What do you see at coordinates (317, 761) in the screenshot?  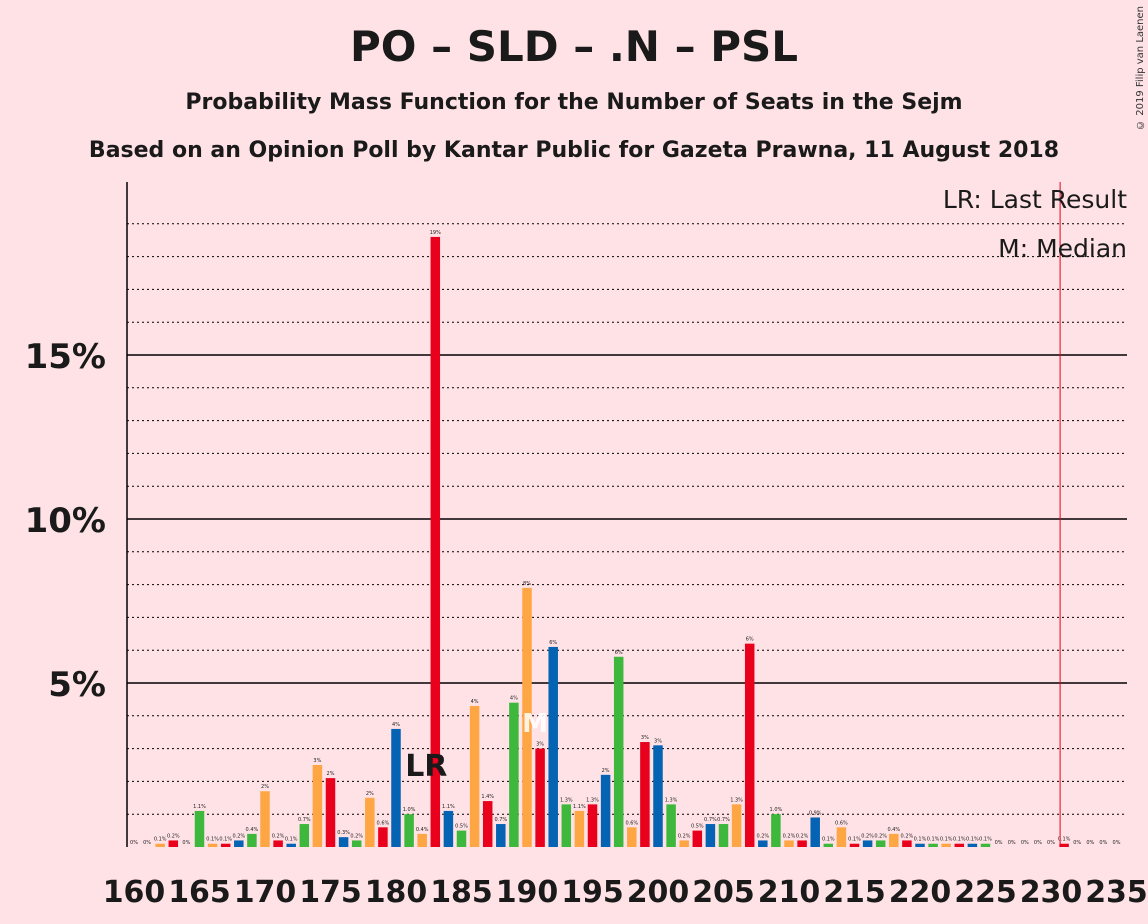 I see `bar-value-label: 3%` at bounding box center [317, 761].